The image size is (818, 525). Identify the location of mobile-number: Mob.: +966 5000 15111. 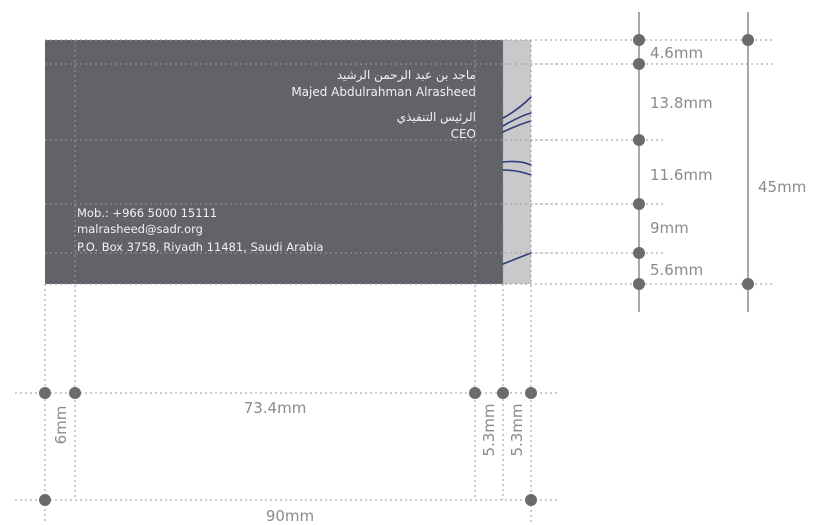
(147, 213).